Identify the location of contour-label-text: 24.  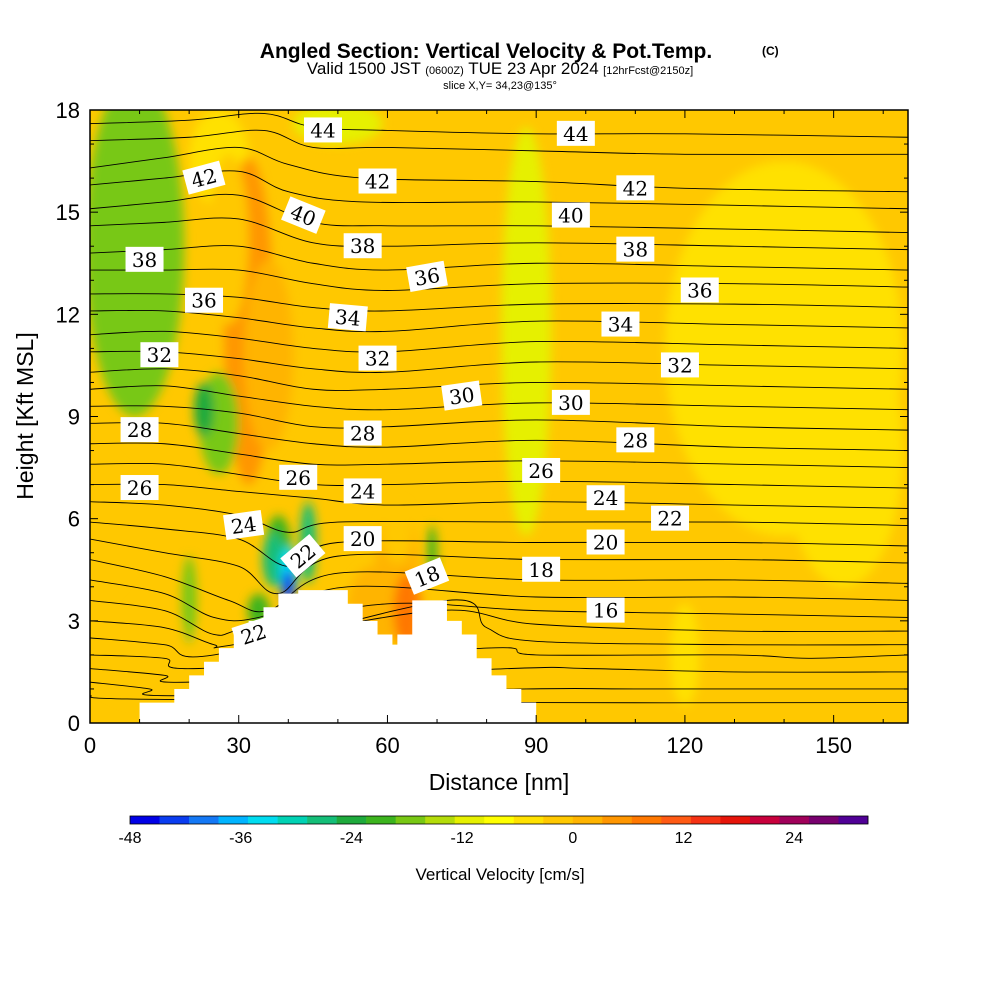
(362, 491).